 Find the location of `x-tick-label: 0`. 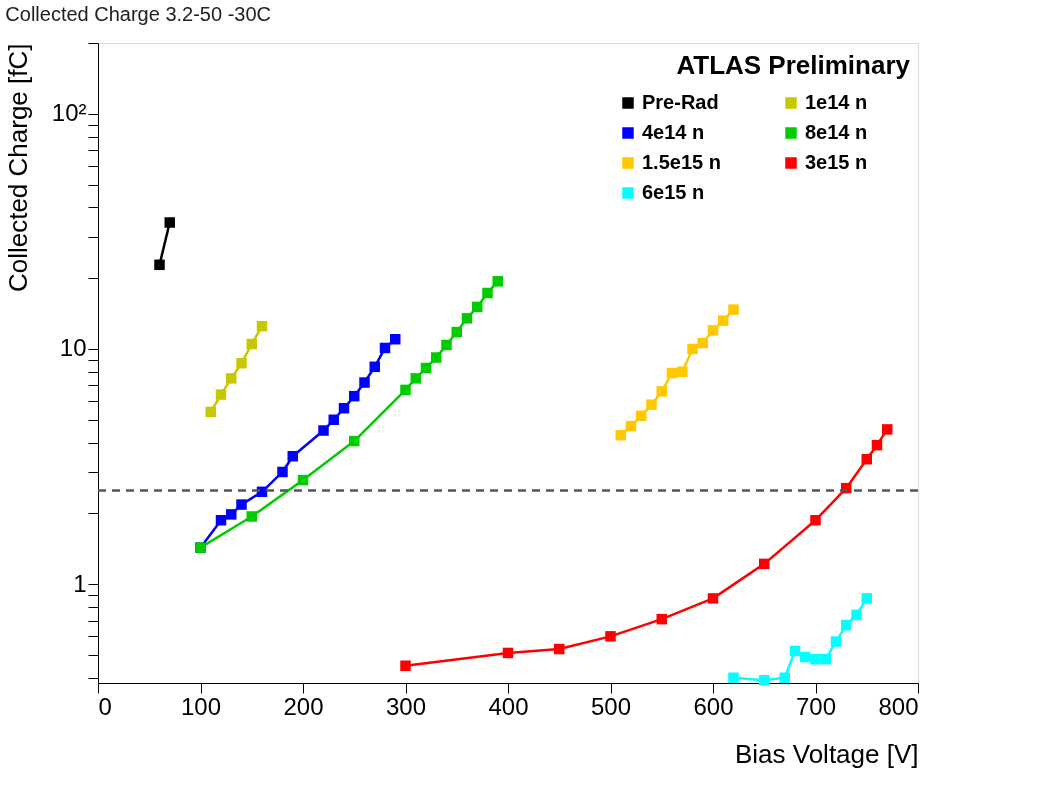

x-tick-label: 0 is located at coordinates (105, 706).